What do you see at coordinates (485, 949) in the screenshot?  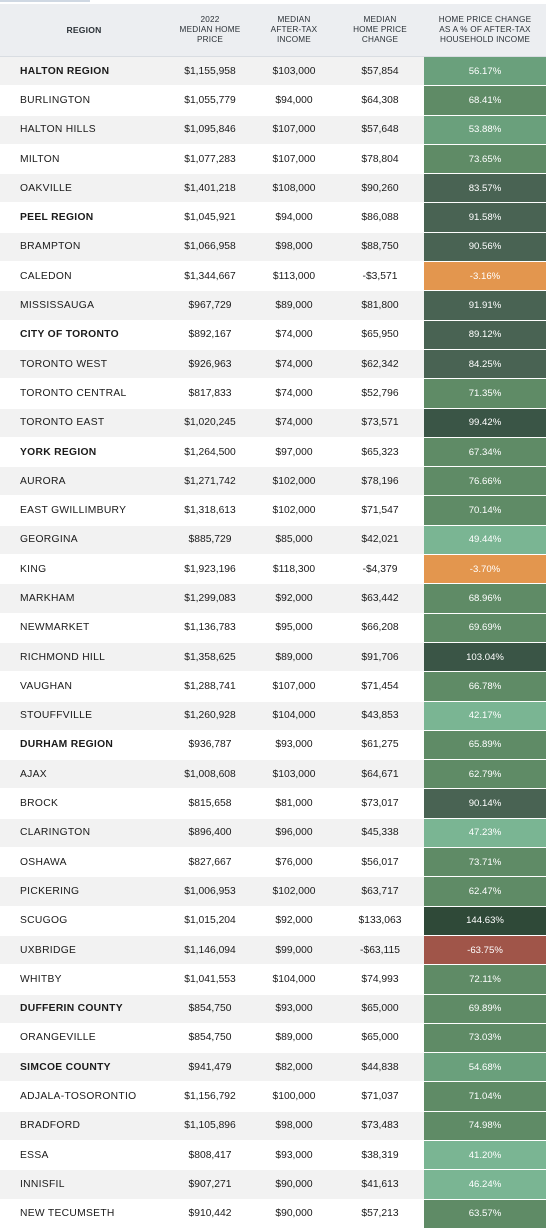 I see `price-change-pct-income-cell: -63.75%` at bounding box center [485, 949].